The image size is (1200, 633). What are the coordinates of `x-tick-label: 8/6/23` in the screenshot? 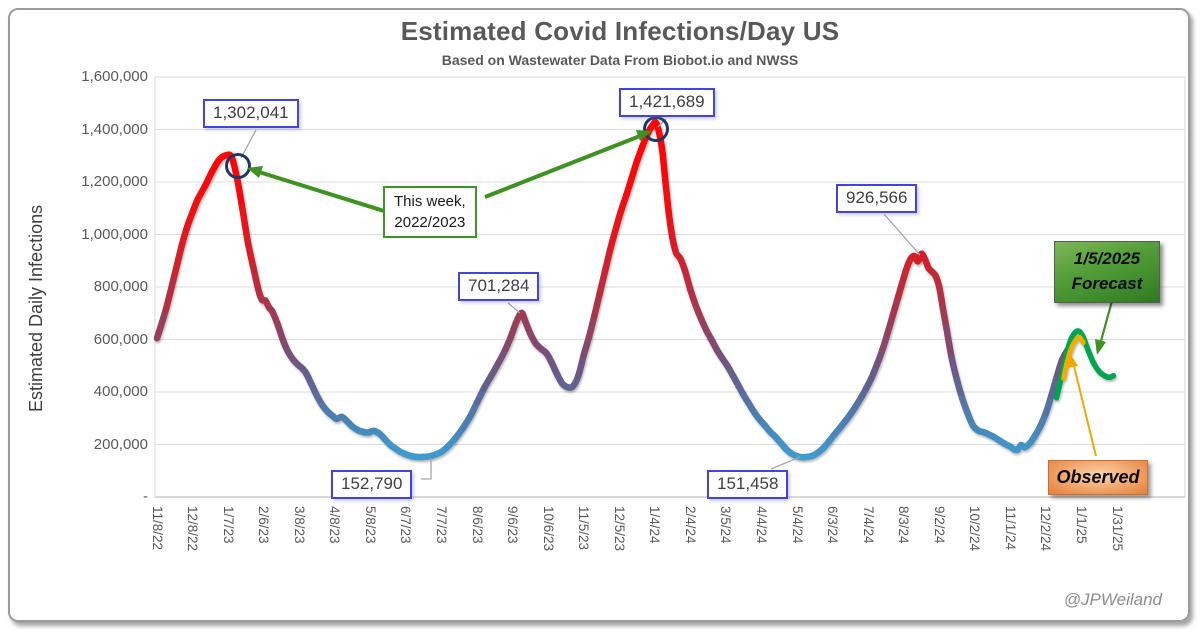 It's located at (477, 525).